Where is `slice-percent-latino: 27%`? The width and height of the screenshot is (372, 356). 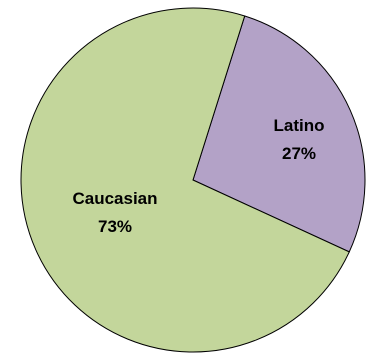
slice-percent-latino: 27% is located at coordinates (299, 153).